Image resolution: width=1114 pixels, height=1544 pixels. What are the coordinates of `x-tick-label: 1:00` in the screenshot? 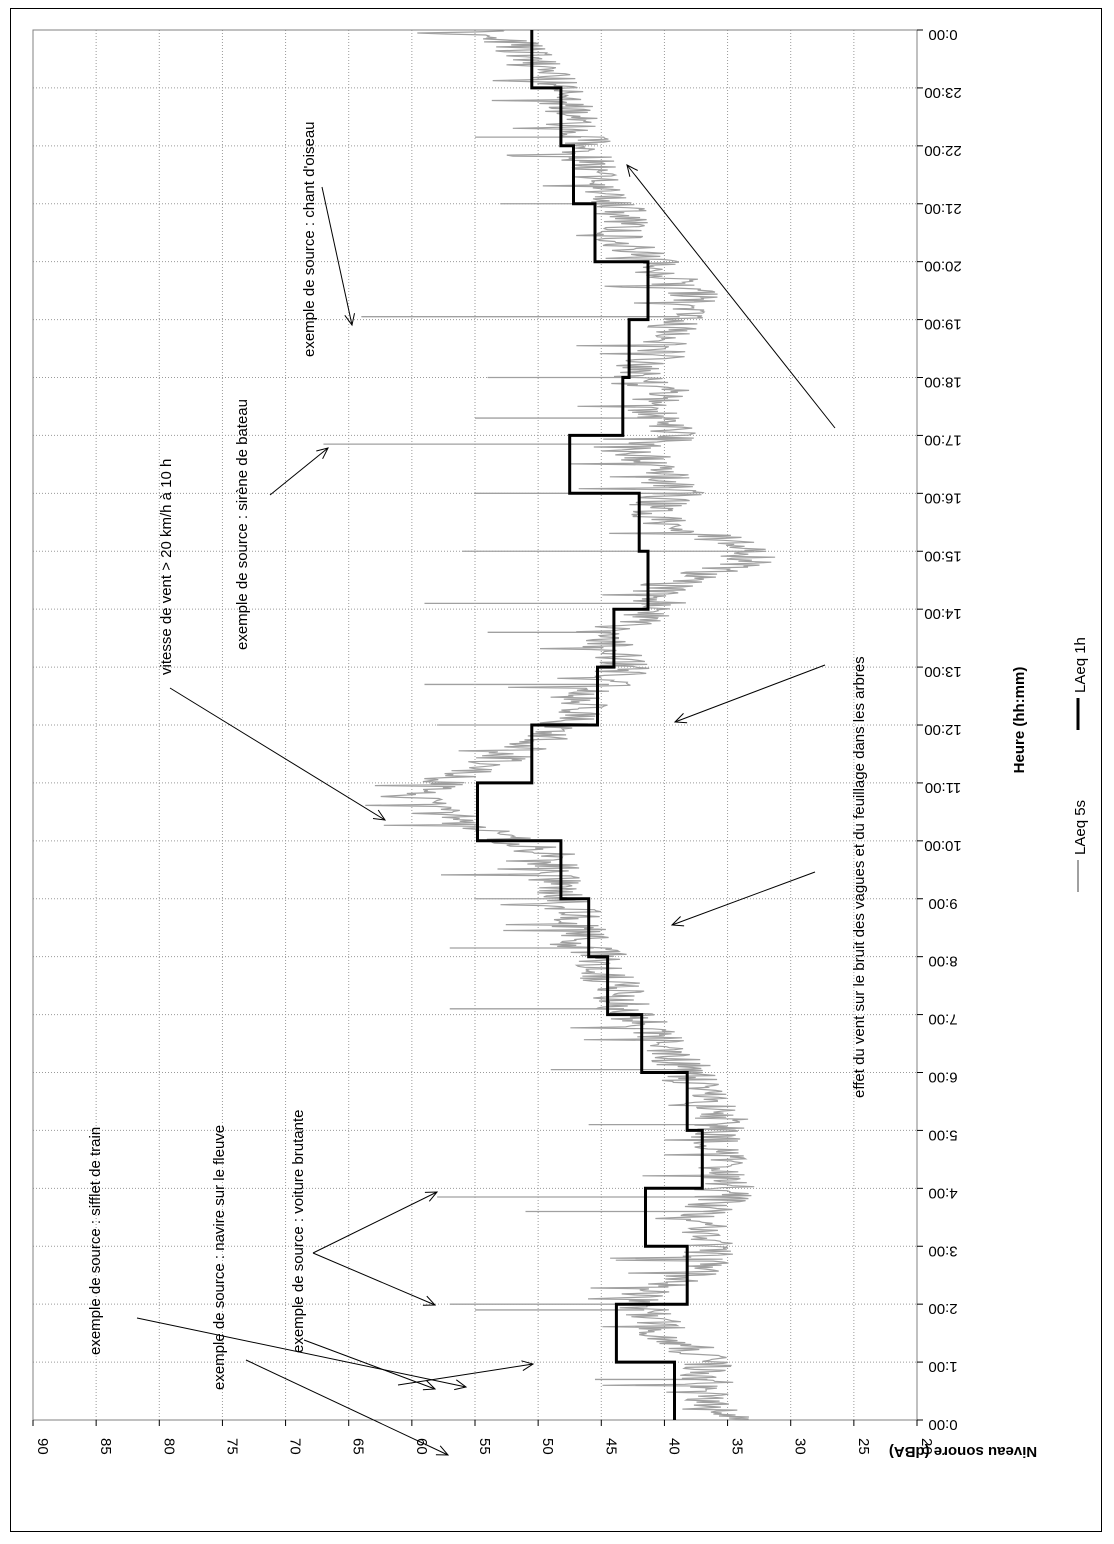 It's located at (942, 1366).